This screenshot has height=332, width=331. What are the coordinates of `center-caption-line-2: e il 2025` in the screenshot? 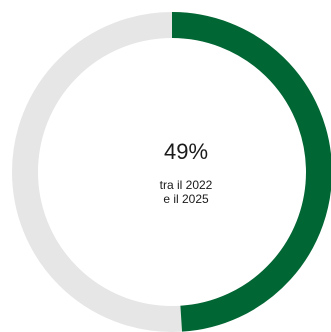 It's located at (186, 199).